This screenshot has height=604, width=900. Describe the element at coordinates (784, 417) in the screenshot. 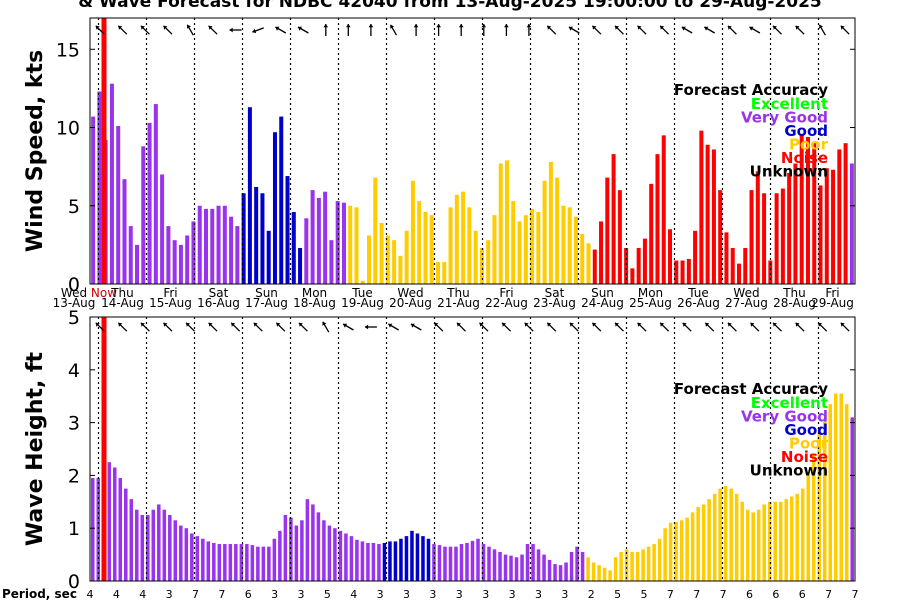

I see `legend-item: Very Good` at that location.